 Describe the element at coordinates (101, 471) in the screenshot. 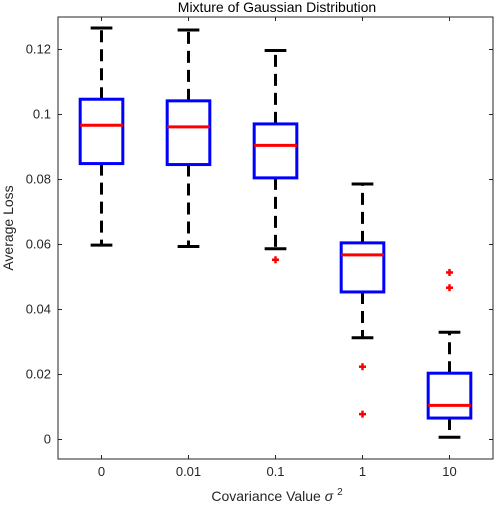

I see `x-tick-label: 0` at that location.